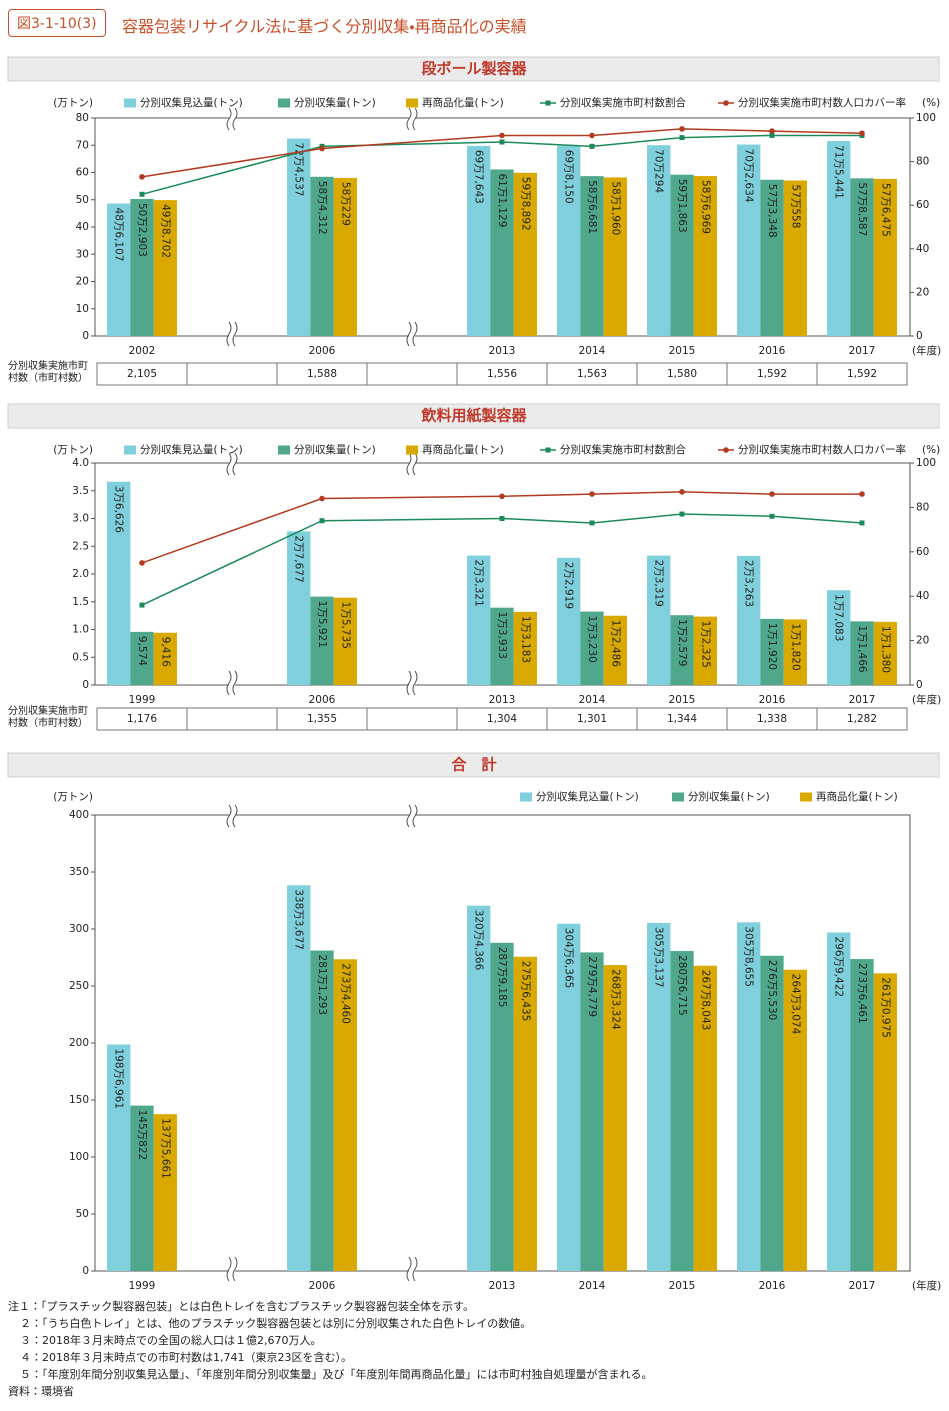 This screenshot has width=949, height=1411. Describe the element at coordinates (659, 171) in the screenshot. I see `bar-value-label: 70万294` at that location.